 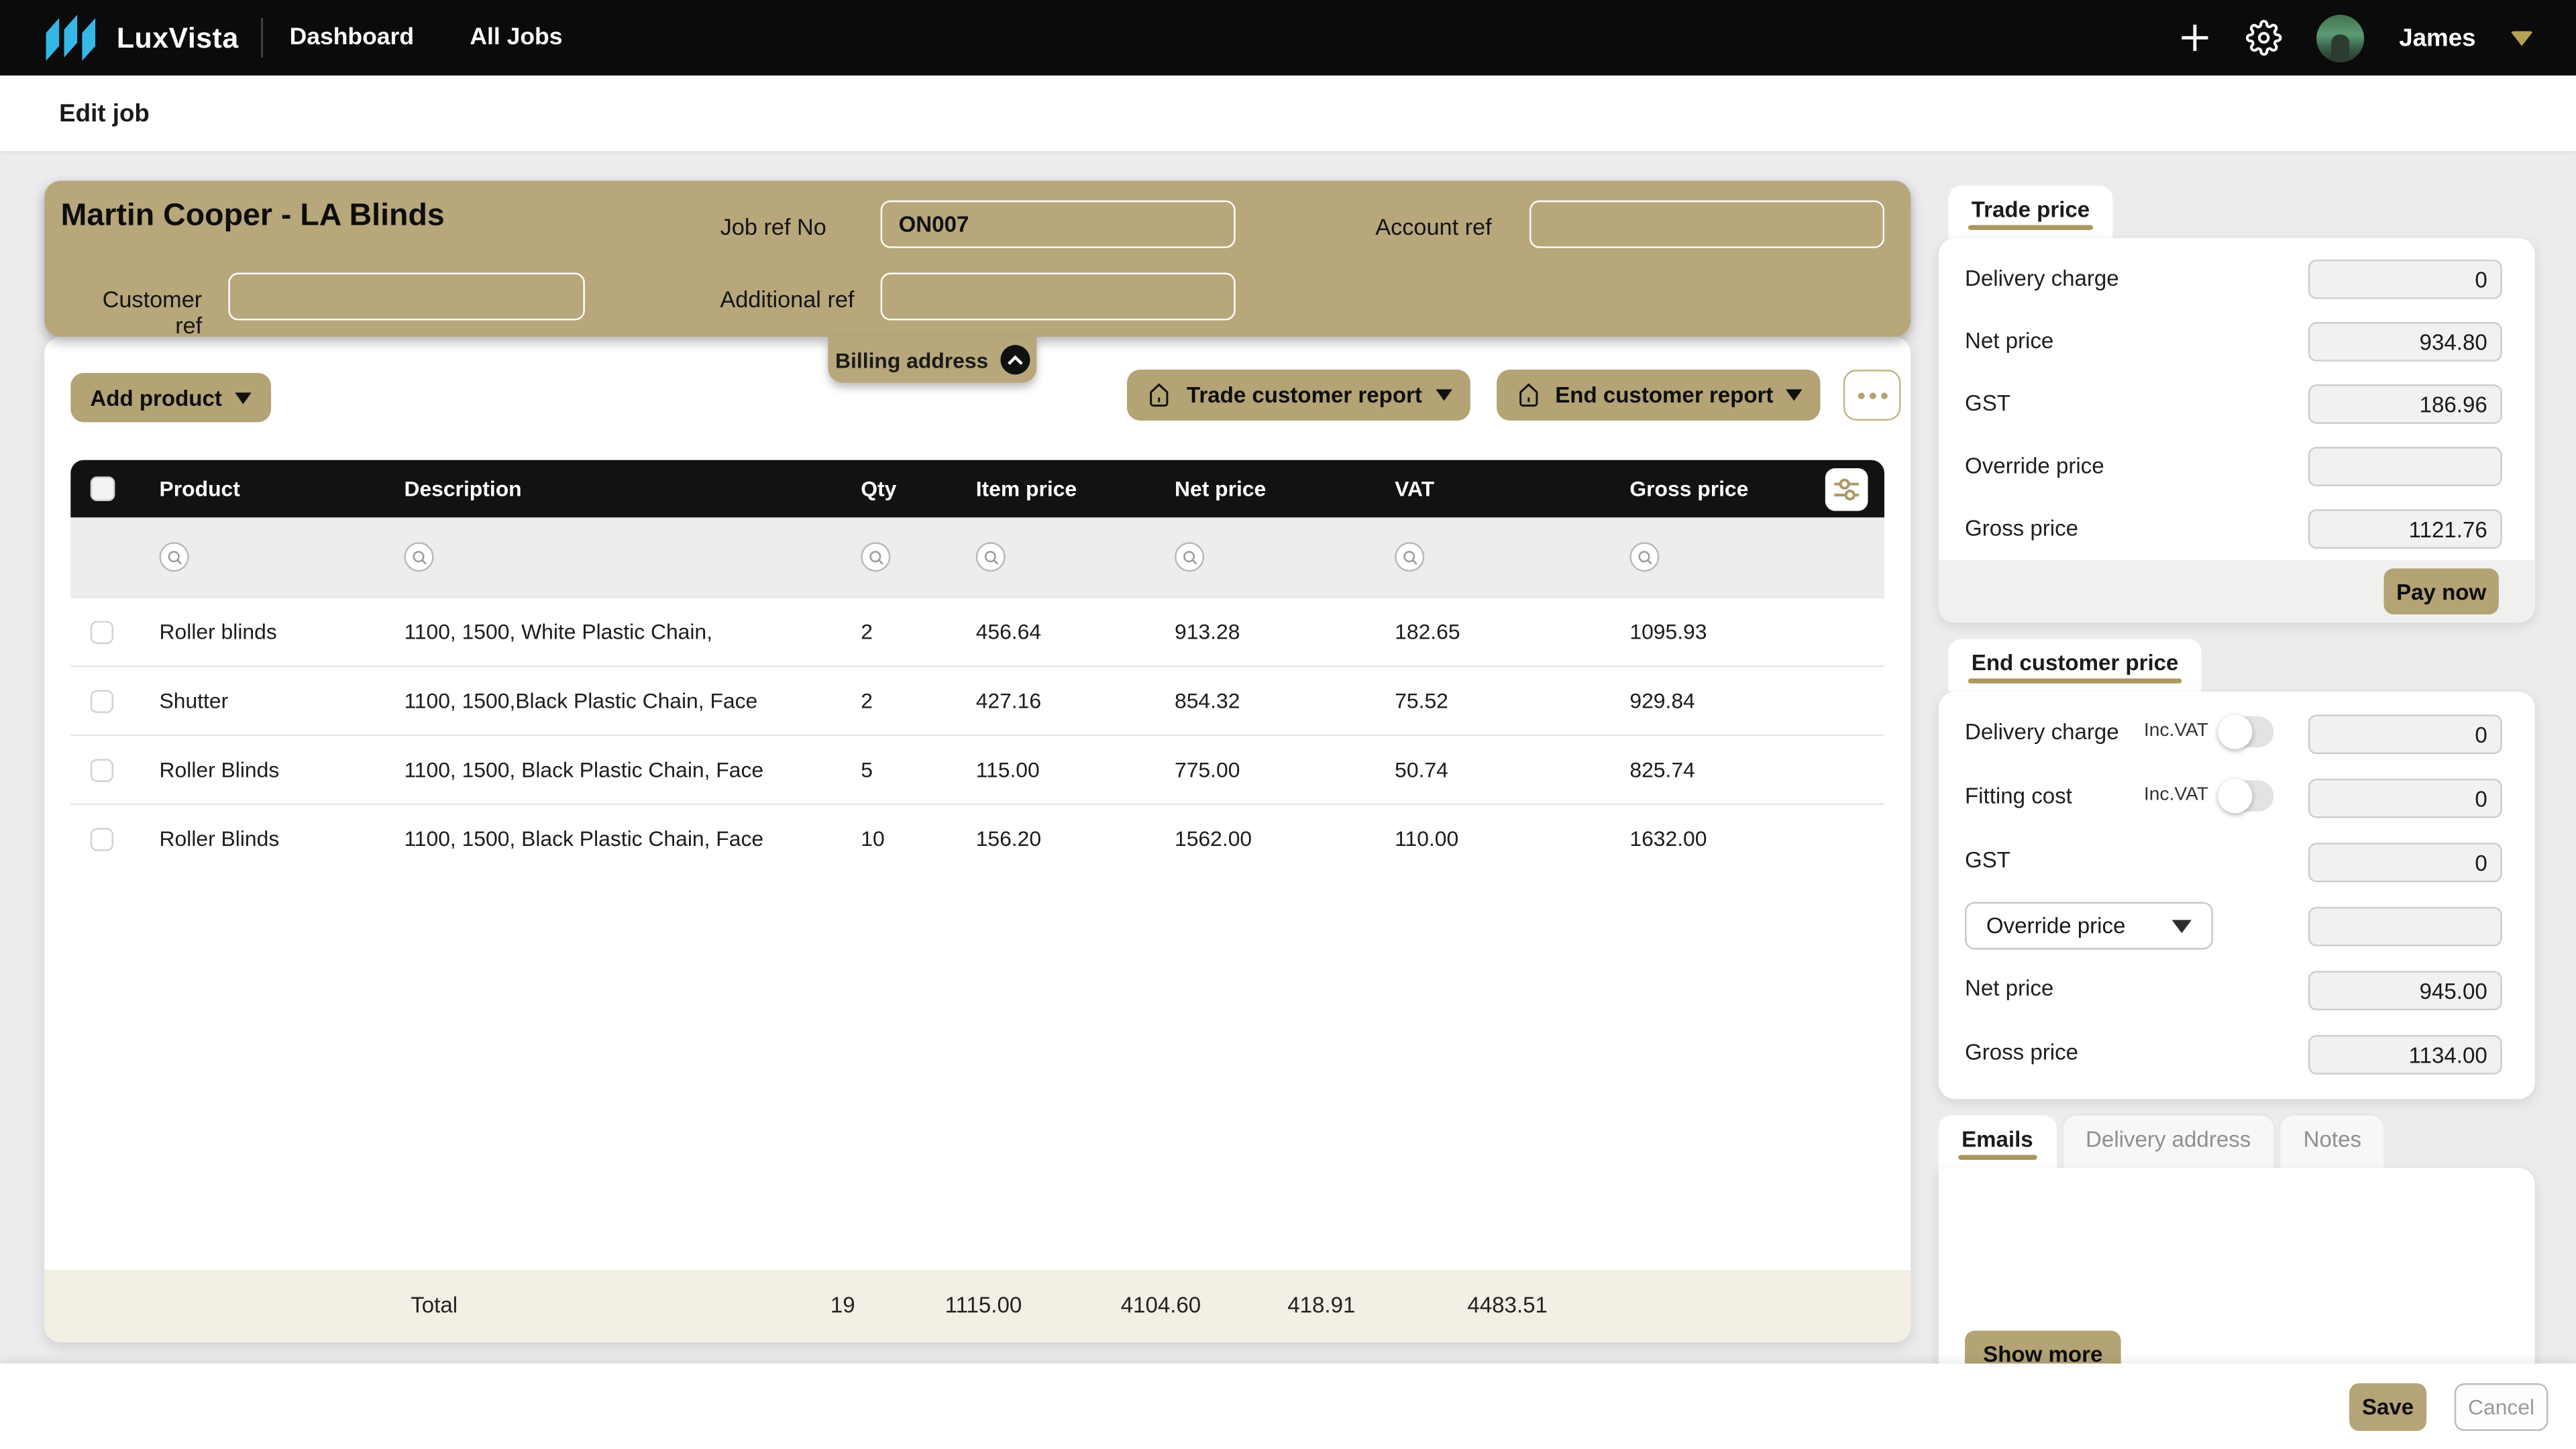 I want to click on gross-price-input, so click(x=2405, y=529).